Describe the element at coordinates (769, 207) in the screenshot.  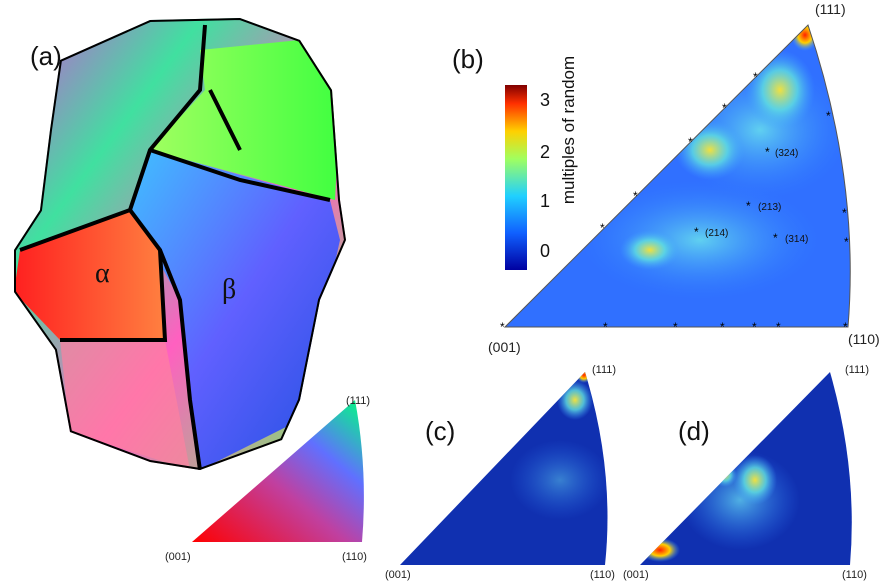
I see `annotation: (213)` at that location.